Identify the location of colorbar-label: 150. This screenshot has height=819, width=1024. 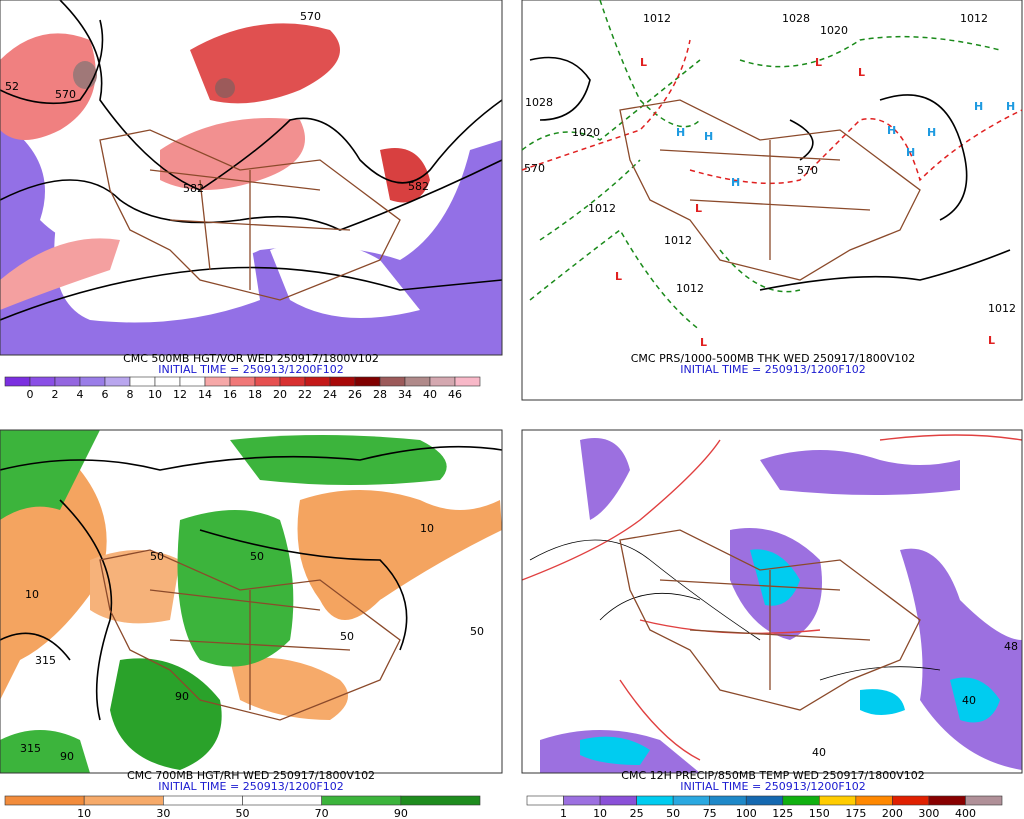
(819, 813).